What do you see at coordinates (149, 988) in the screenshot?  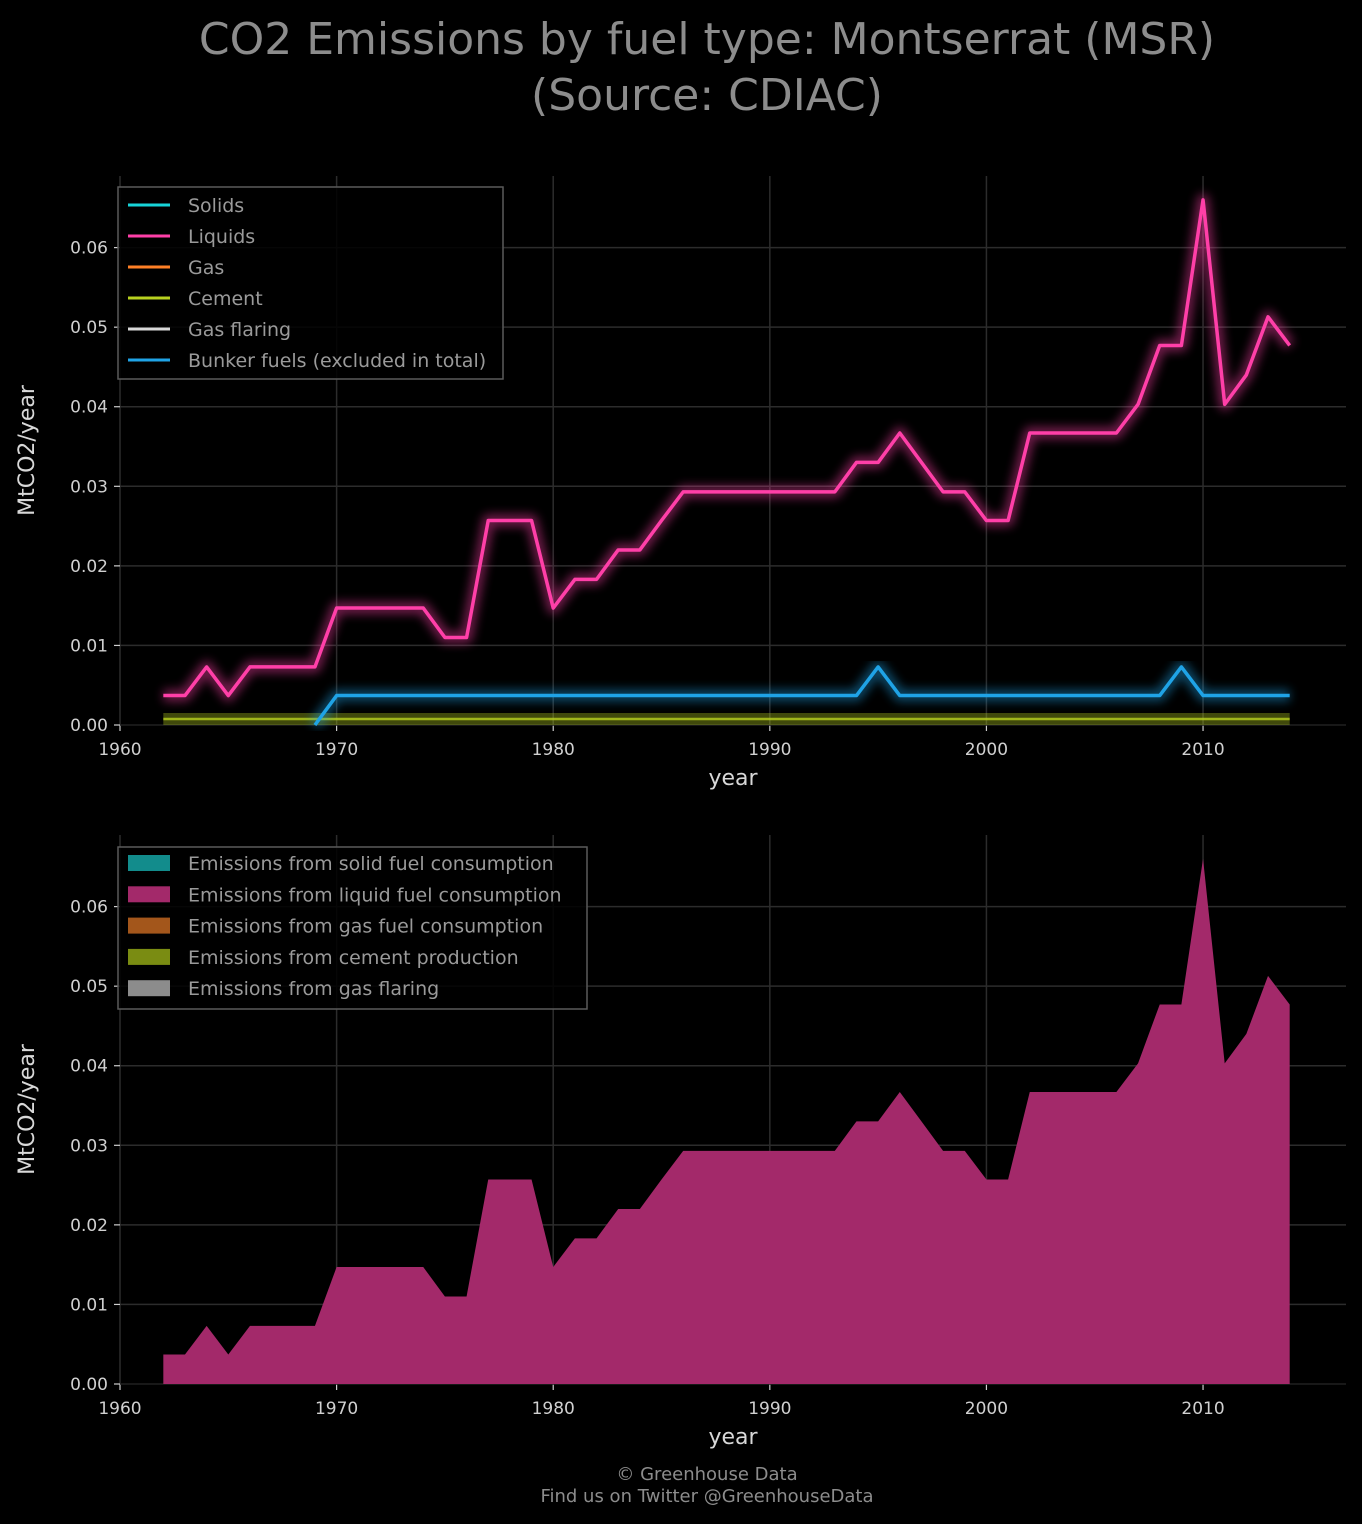 I see `legend-swatch-area_flaring` at bounding box center [149, 988].